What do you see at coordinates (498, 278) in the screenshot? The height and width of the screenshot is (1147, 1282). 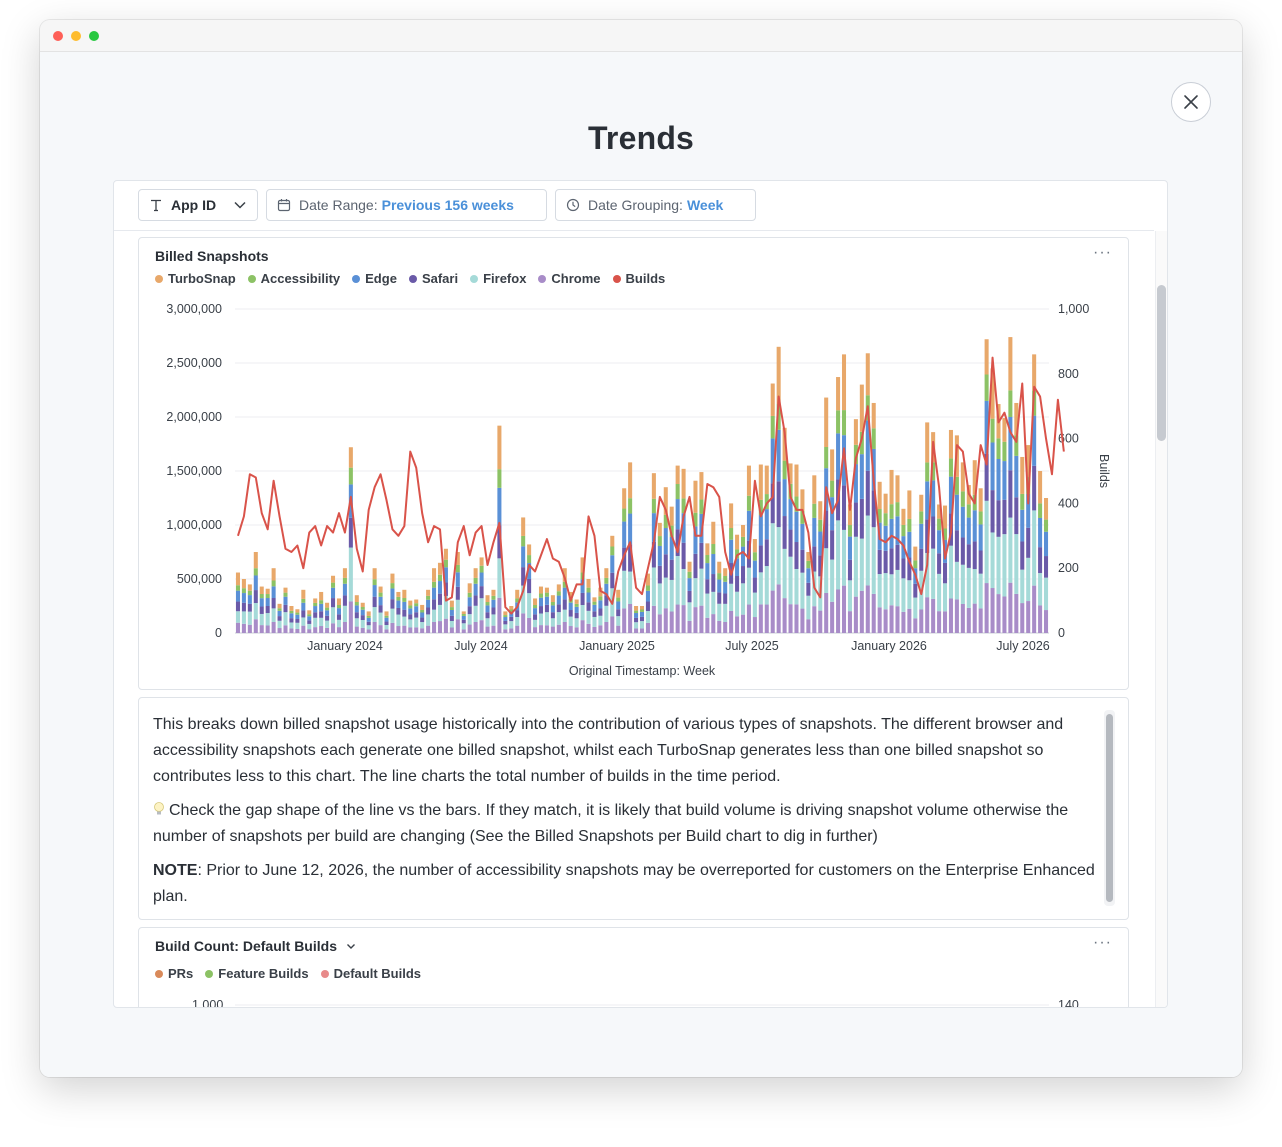 I see `legend-item-firefox: Firefox` at bounding box center [498, 278].